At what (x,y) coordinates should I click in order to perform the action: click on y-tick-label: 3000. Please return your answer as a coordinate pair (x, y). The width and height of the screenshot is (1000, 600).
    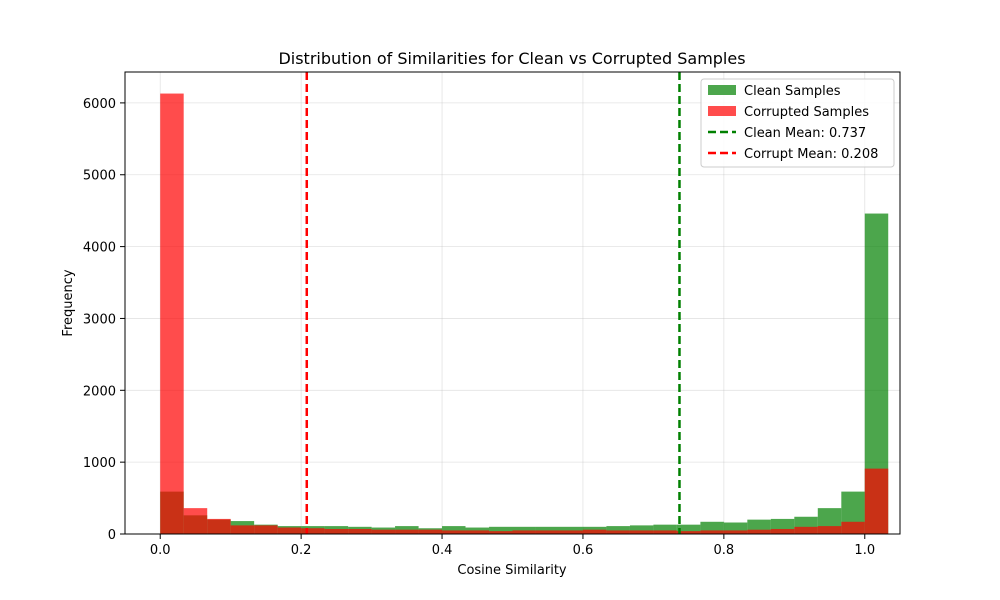
    Looking at the image, I should click on (99, 319).